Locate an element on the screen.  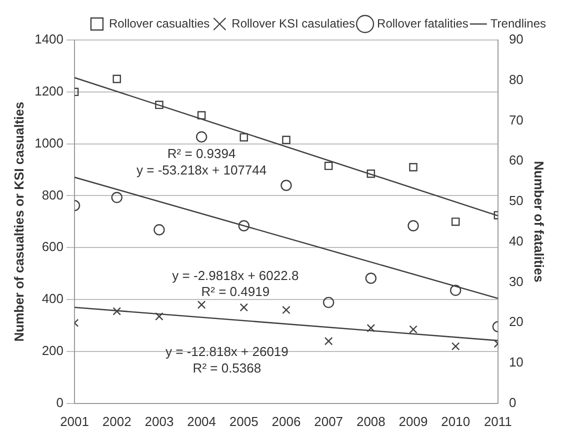
y-tick-label: 1400 is located at coordinates (49, 39).